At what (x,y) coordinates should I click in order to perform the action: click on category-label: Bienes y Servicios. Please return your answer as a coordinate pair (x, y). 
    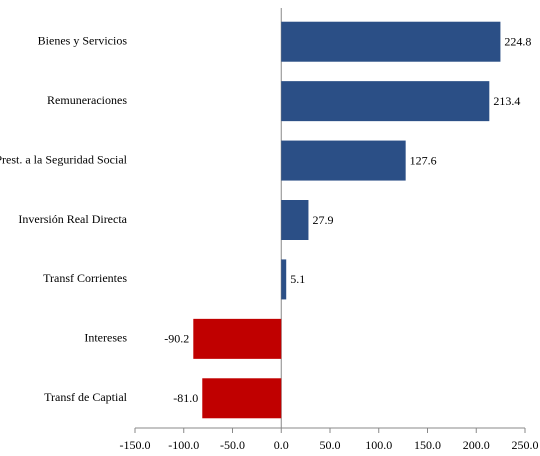
    Looking at the image, I should click on (83, 40).